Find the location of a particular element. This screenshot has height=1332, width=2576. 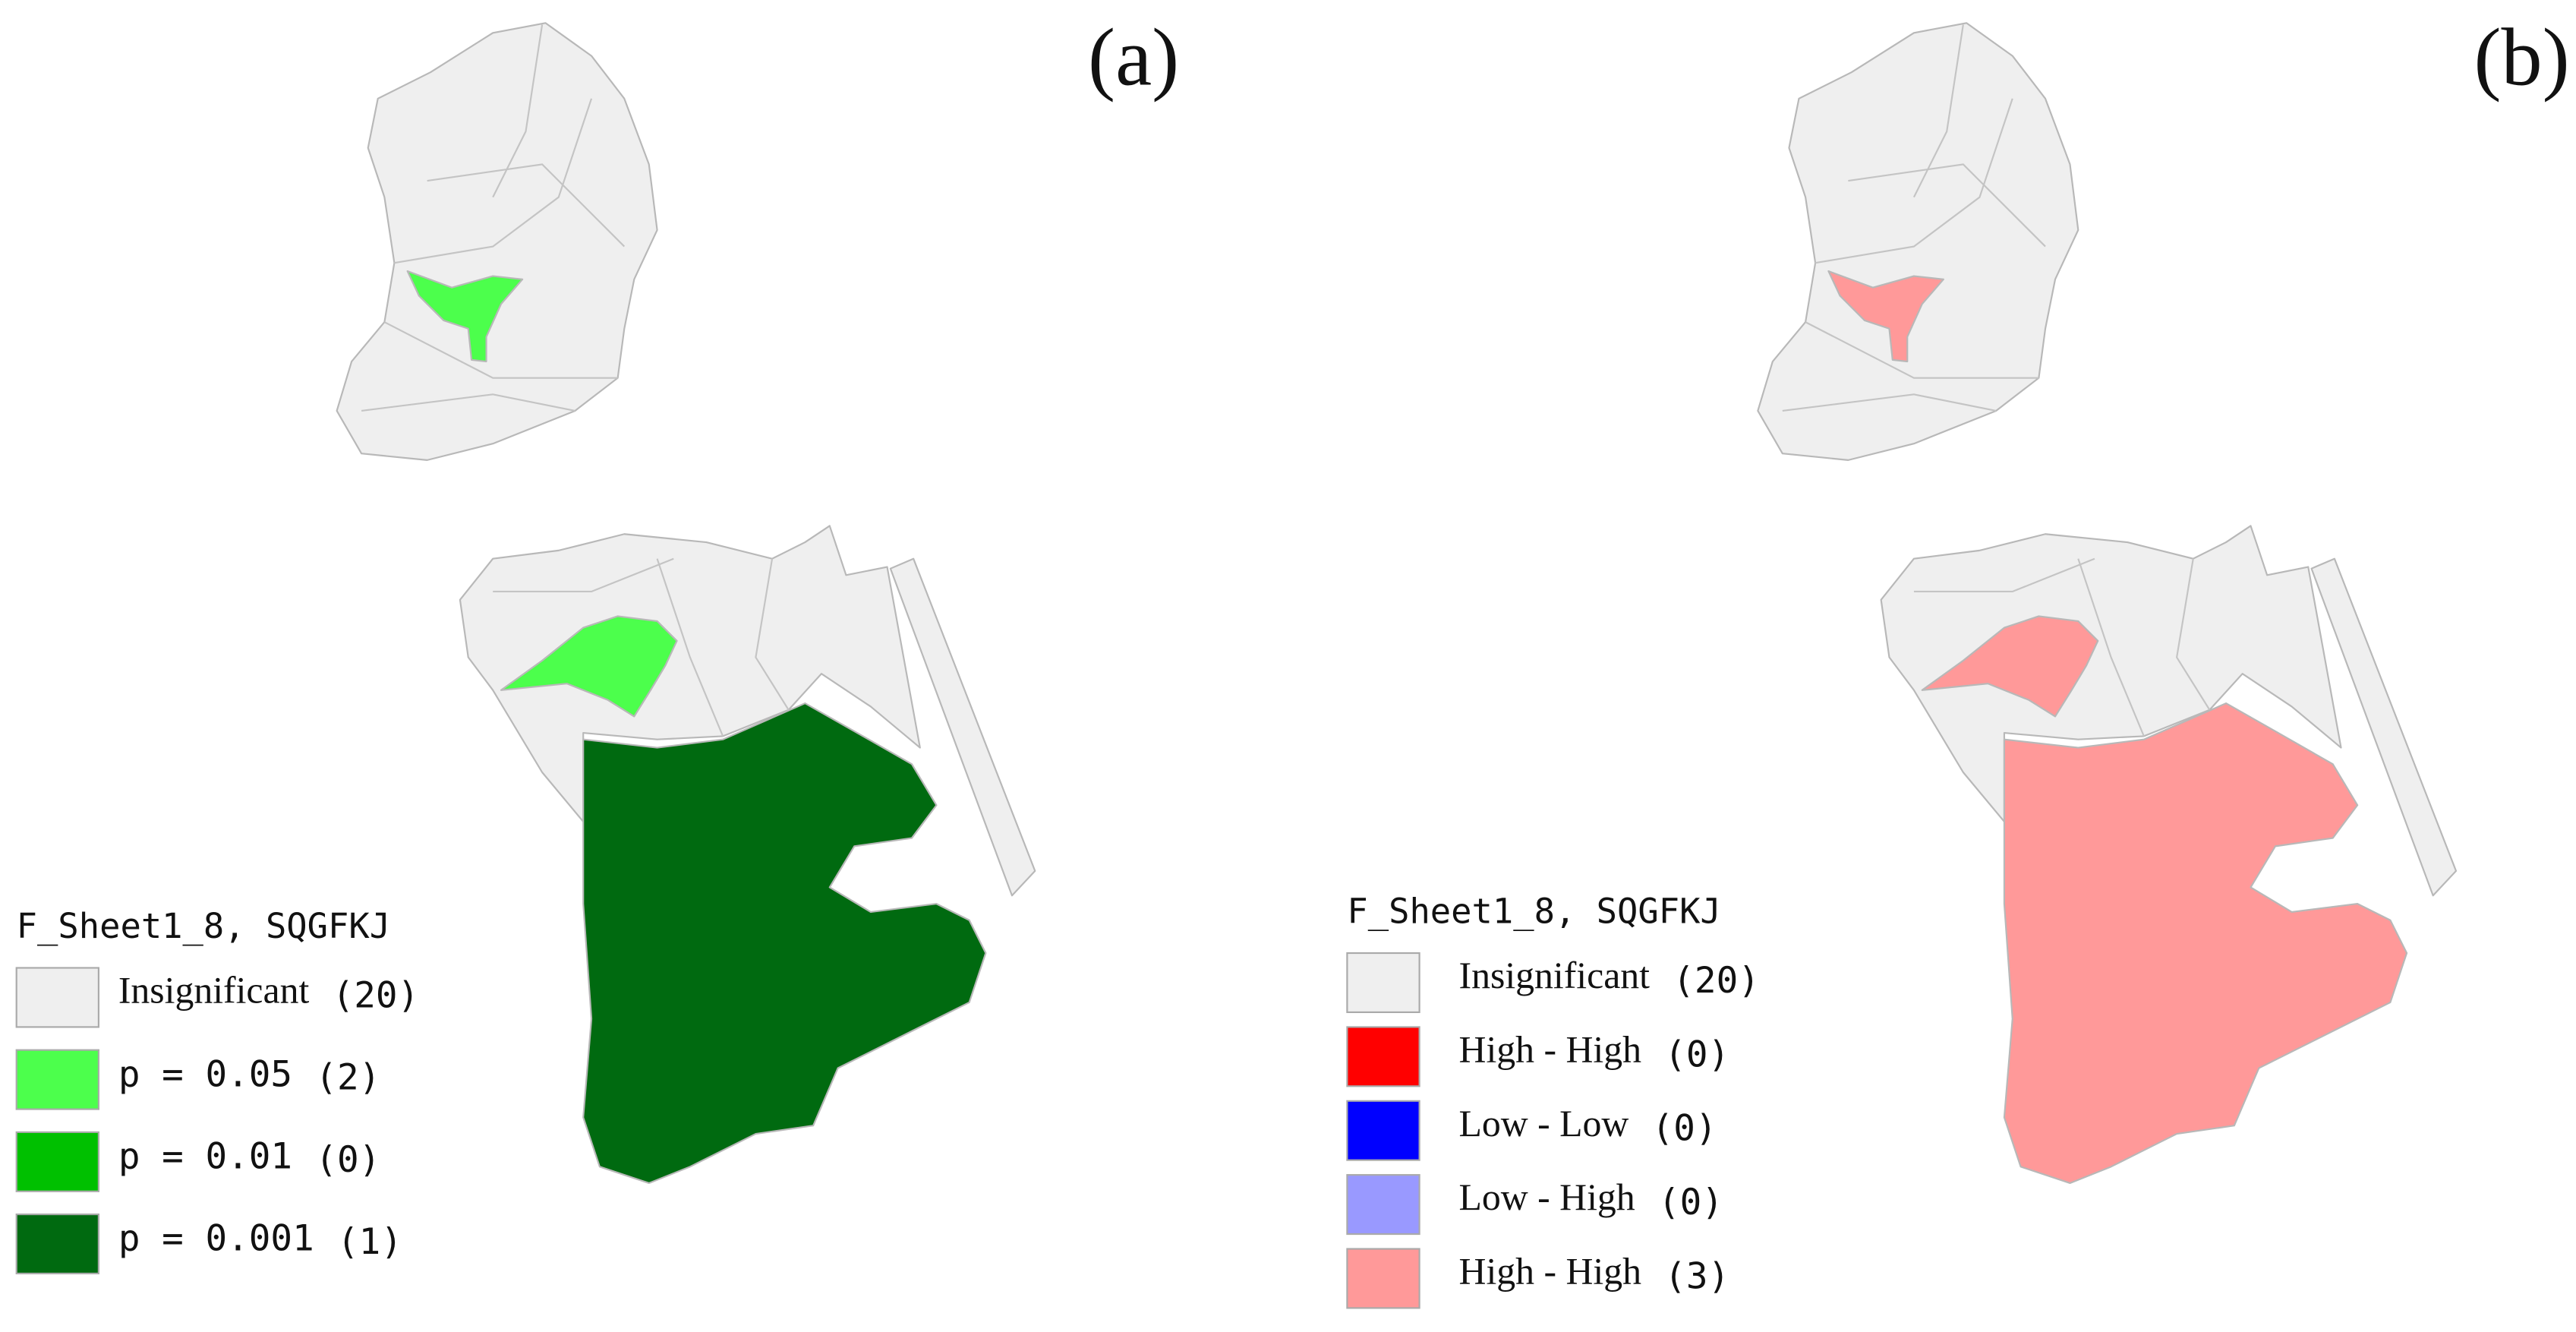

legend-count: (3) is located at coordinates (1696, 1276).